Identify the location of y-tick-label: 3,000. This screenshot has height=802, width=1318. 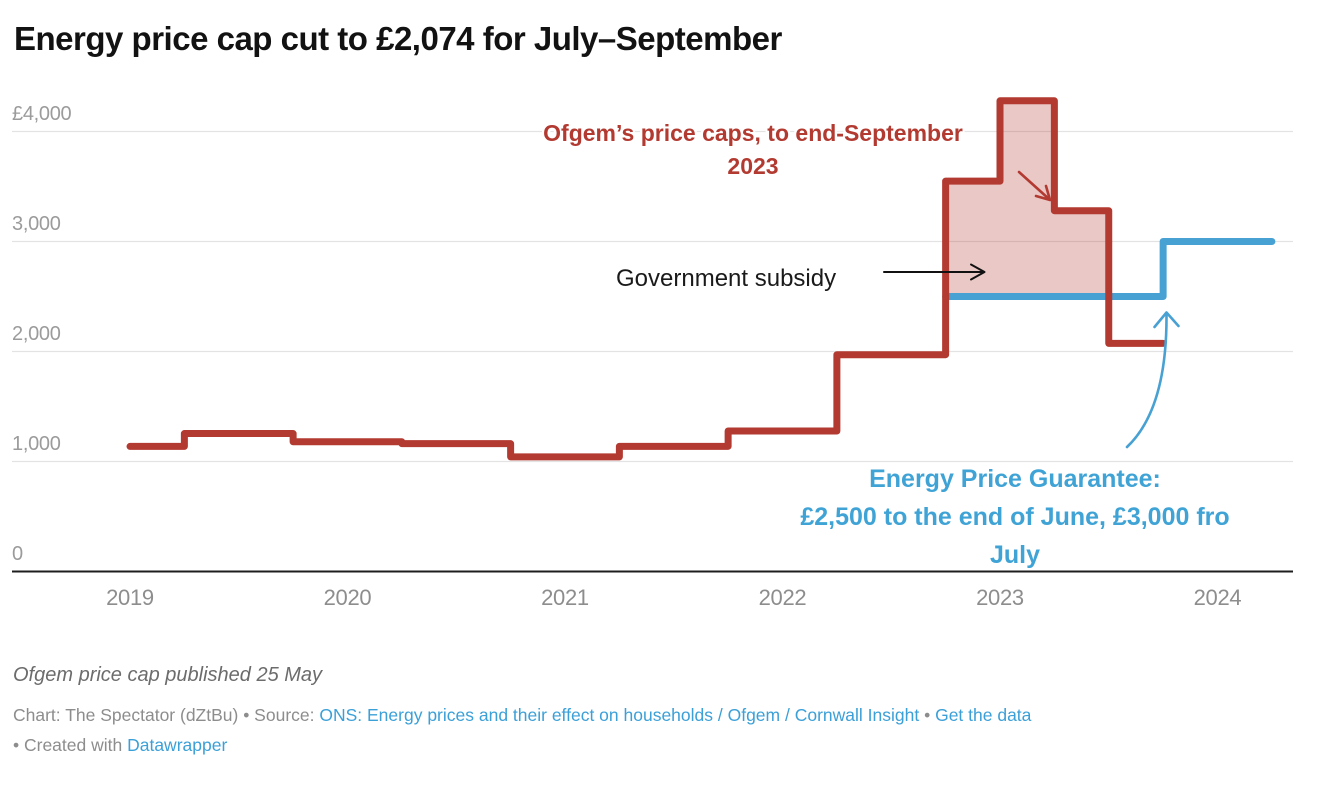
(36, 223).